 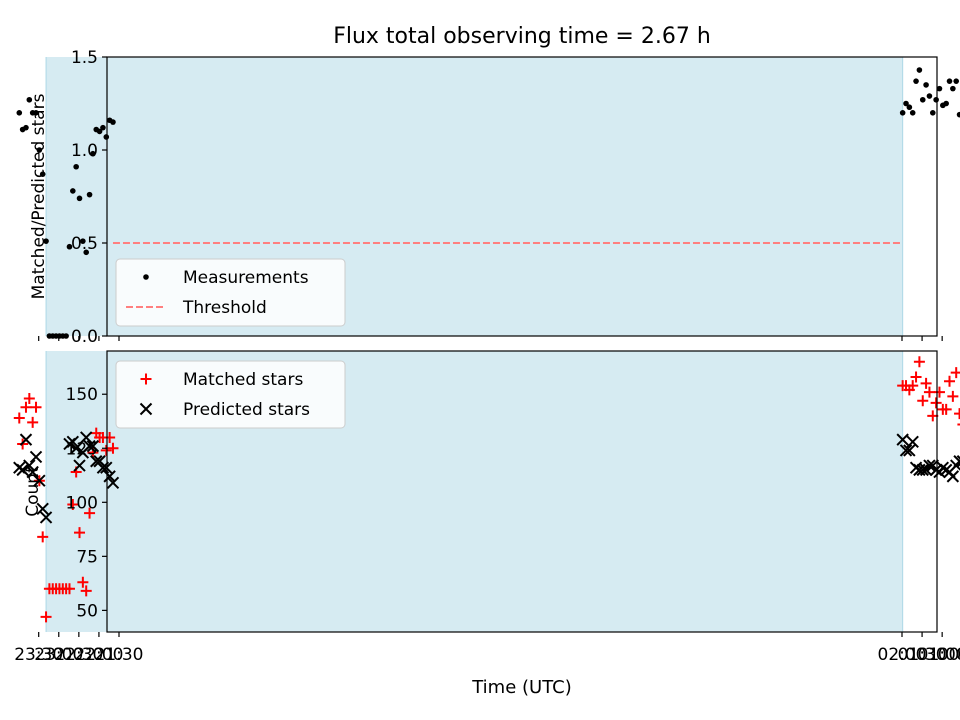 I want to click on y-tick-label: 100, so click(x=82, y=503).